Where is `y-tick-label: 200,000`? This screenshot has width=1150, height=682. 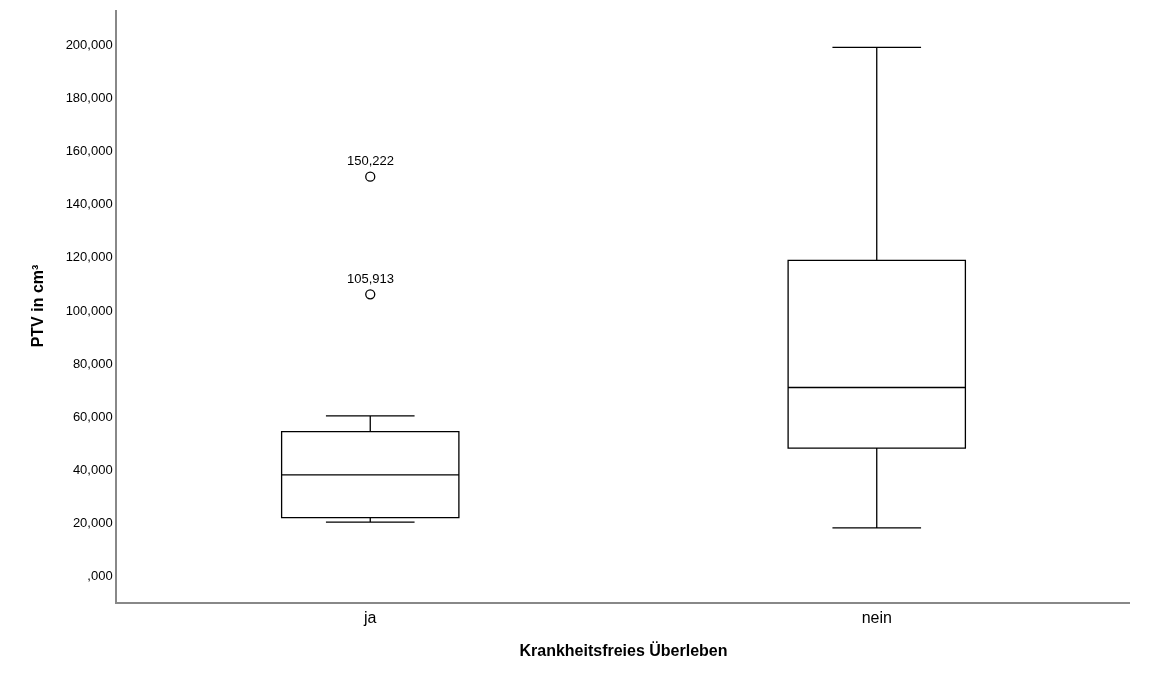
y-tick-label: 200,000 is located at coordinates (89, 45).